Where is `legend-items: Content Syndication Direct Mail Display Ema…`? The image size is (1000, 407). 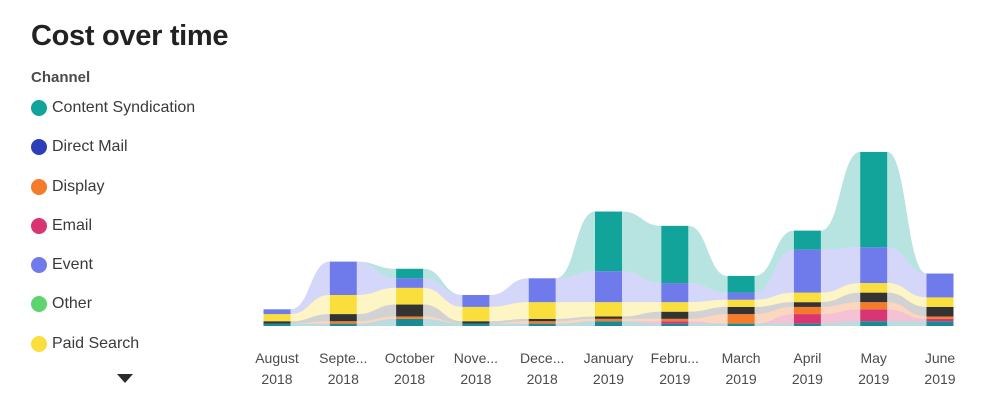
legend-items: Content Syndication Direct Mail Display Ema… is located at coordinates (136, 226).